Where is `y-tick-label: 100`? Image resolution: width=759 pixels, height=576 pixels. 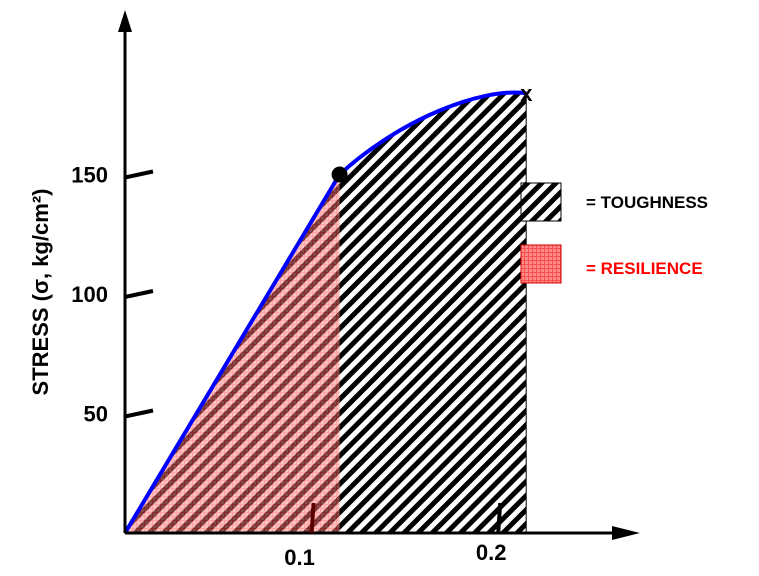 y-tick-label: 100 is located at coordinates (89, 294).